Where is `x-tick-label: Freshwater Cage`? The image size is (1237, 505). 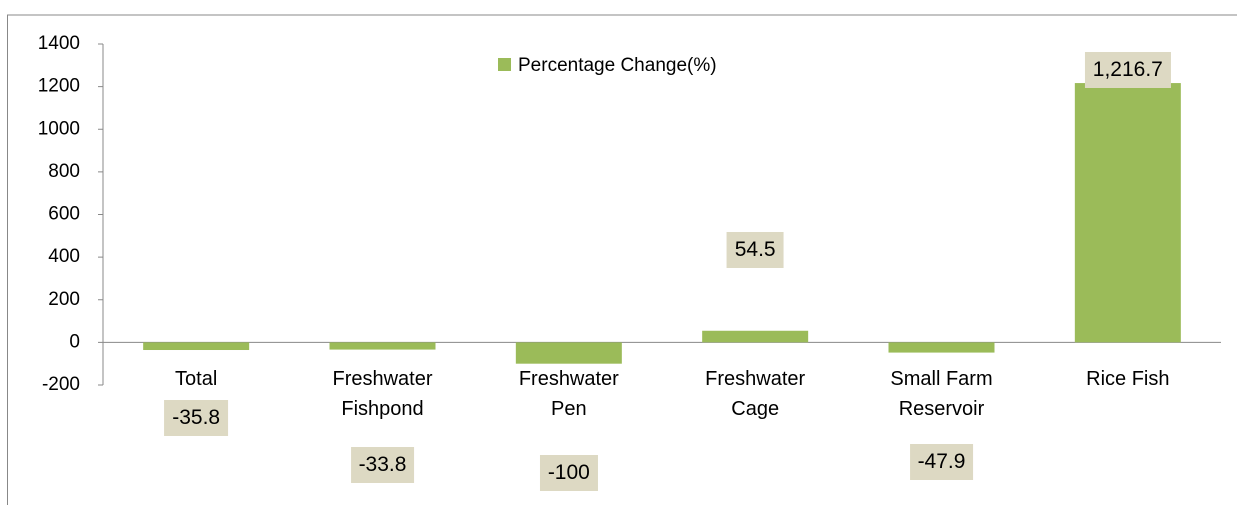
x-tick-label: Freshwater Cage is located at coordinates (755, 394).